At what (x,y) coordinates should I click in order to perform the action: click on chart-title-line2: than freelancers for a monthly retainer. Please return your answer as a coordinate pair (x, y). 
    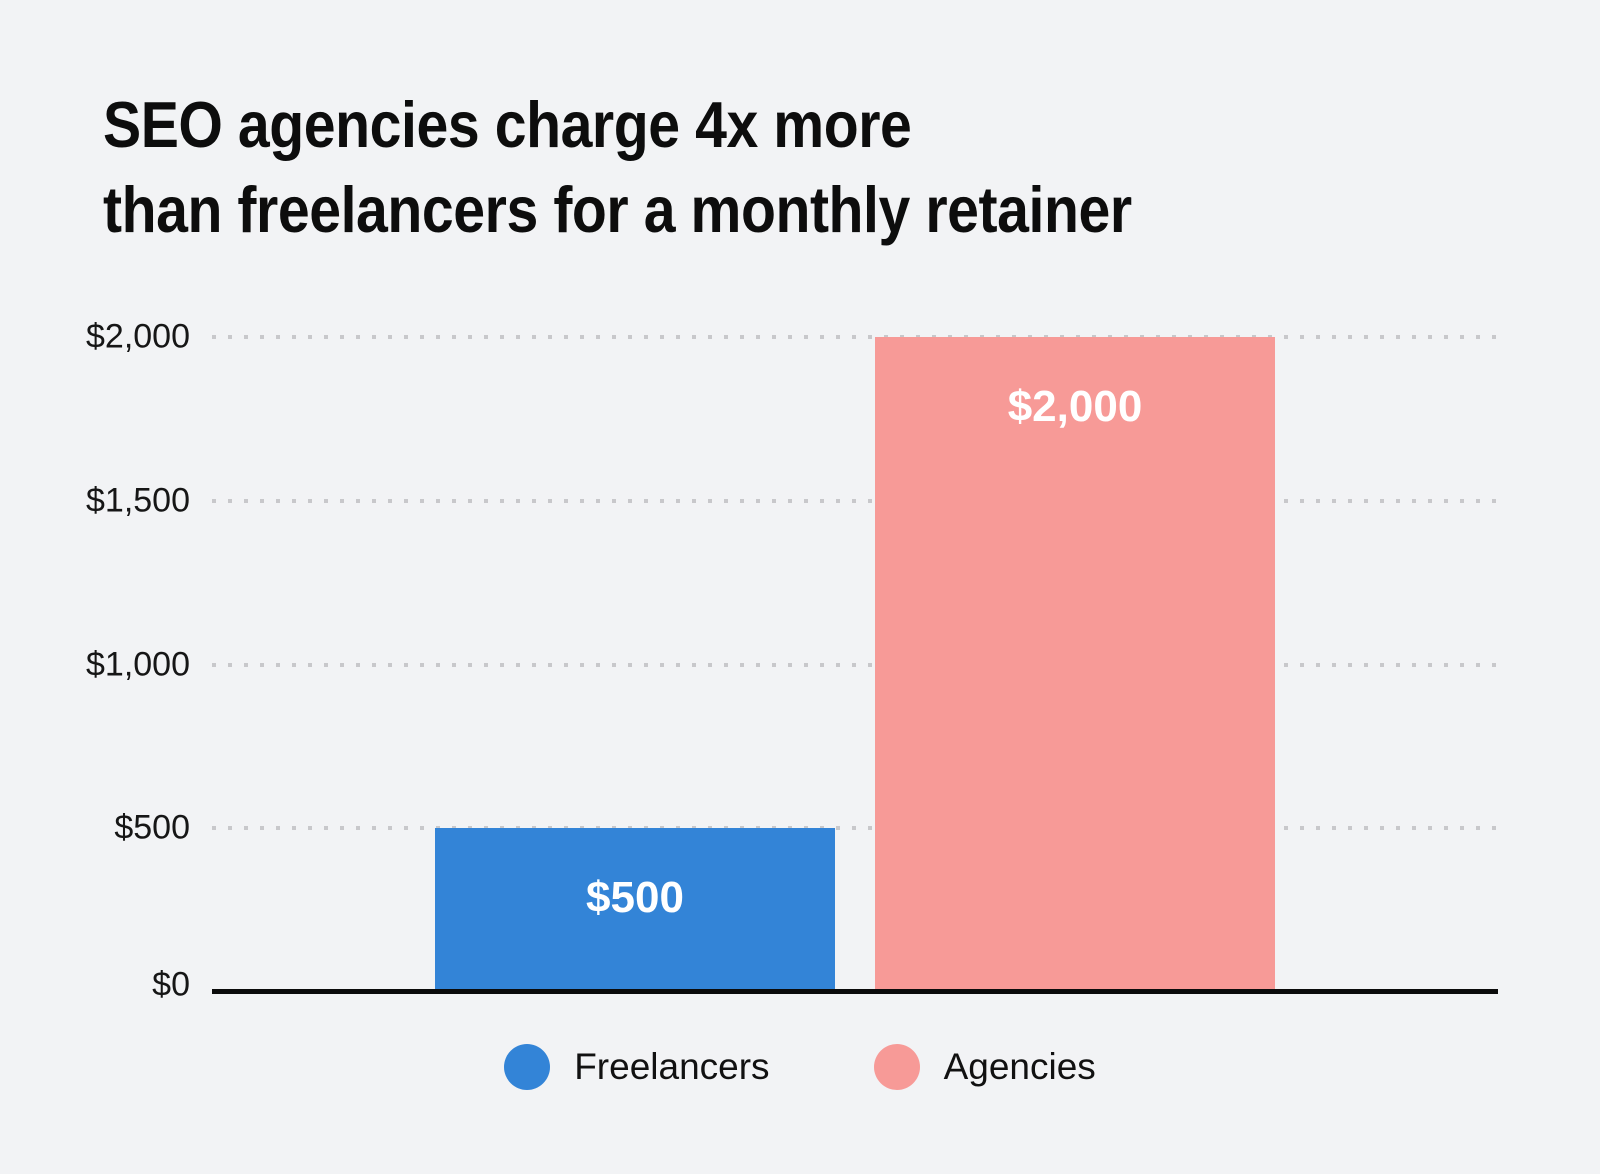
    Looking at the image, I should click on (617, 209).